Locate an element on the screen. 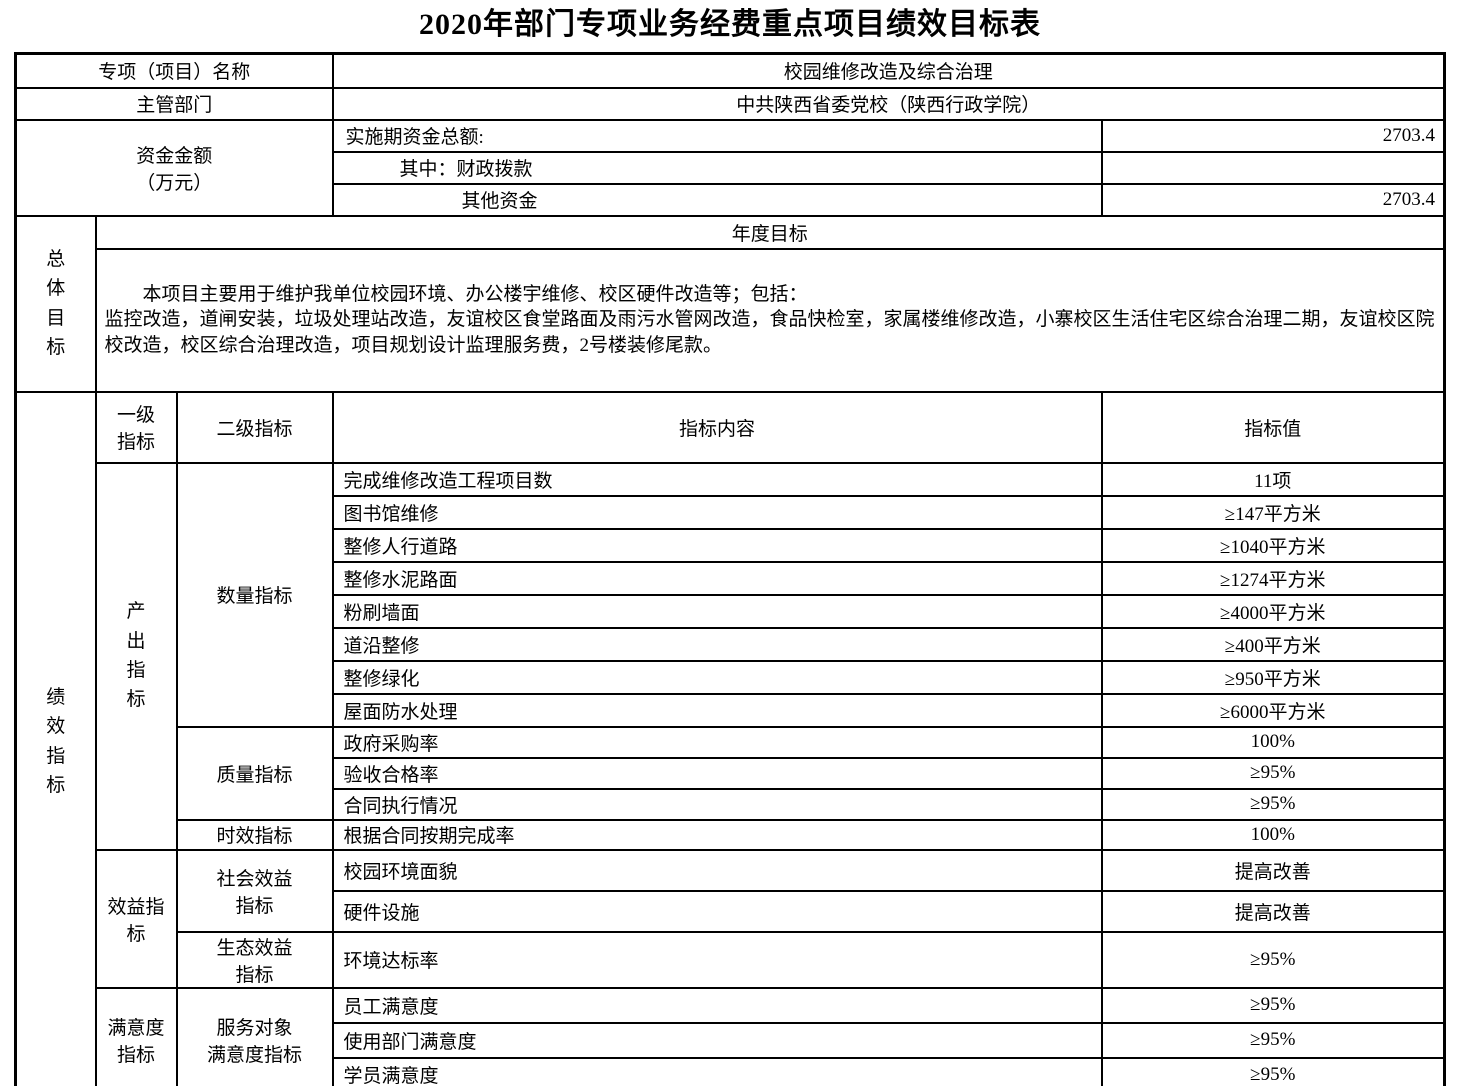 Image resolution: width=1460 pixels, height=1086 pixels. indicator-value: ≥950平方米 is located at coordinates (1273, 677).